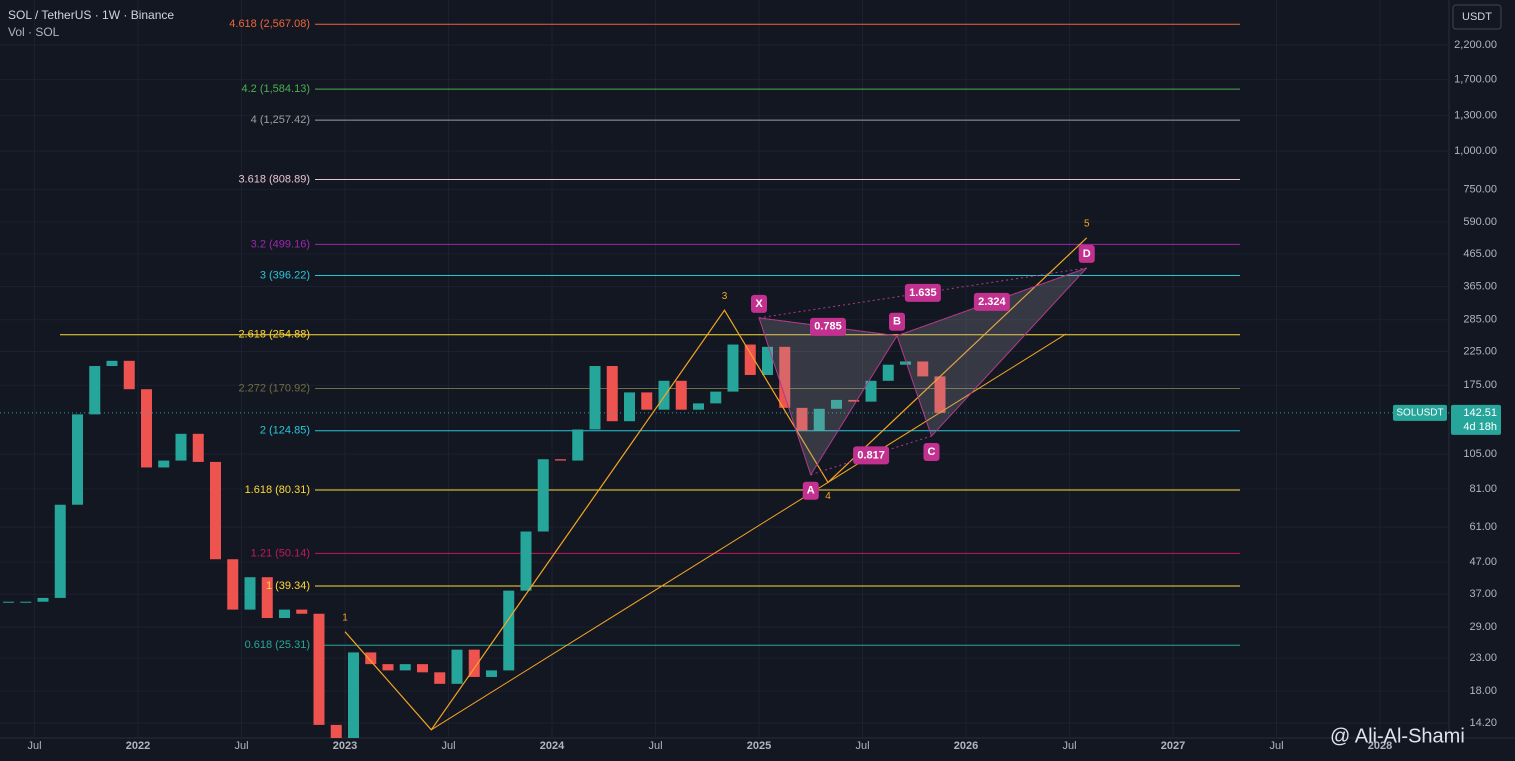 The width and height of the screenshot is (1515, 761). What do you see at coordinates (277, 490) in the screenshot?
I see `fib-label: 1.618 (80.31)` at bounding box center [277, 490].